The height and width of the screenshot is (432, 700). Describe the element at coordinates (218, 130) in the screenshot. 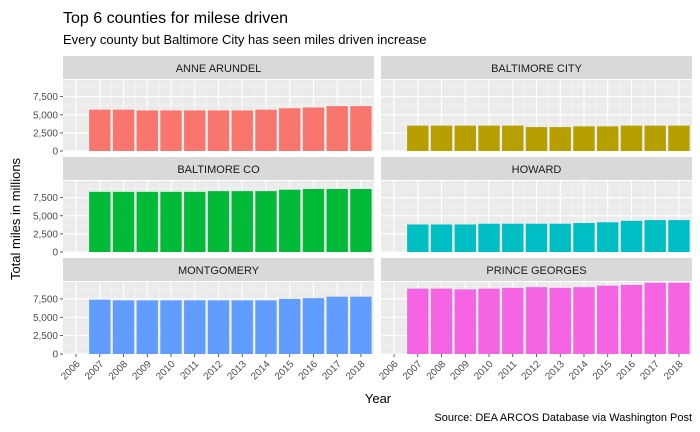

I see `bar-anne-arundel-2012` at that location.